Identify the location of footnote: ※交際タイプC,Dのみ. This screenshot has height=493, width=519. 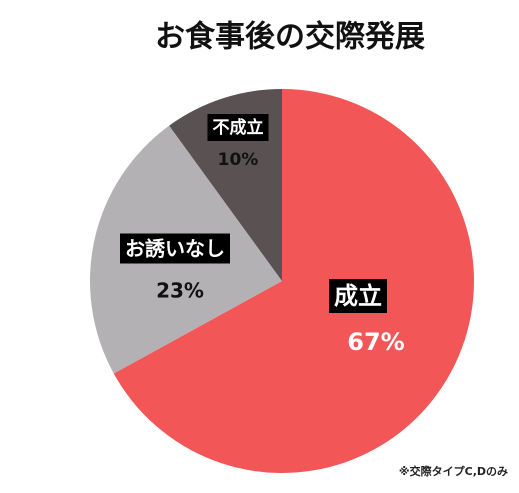
(453, 471).